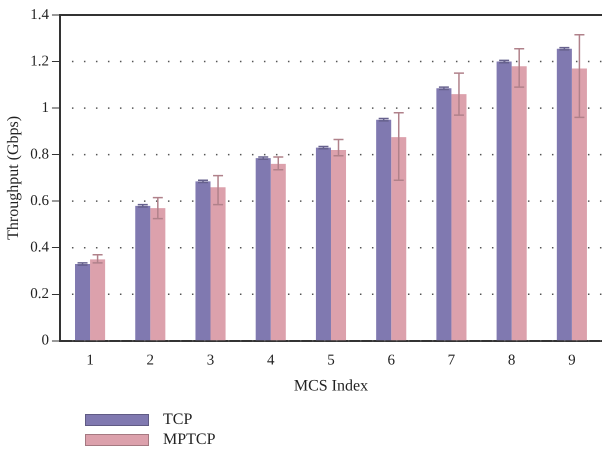 This screenshot has height=472, width=602. I want to click on y-tick-label: 0.6, so click(40, 201).